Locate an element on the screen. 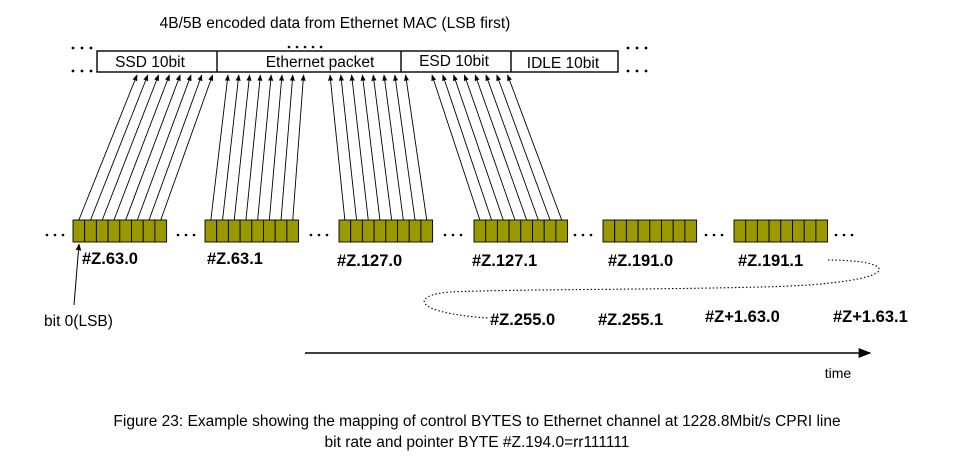 This screenshot has width=954, height=464. stream-continuation-dots is located at coordinates (359, 59).